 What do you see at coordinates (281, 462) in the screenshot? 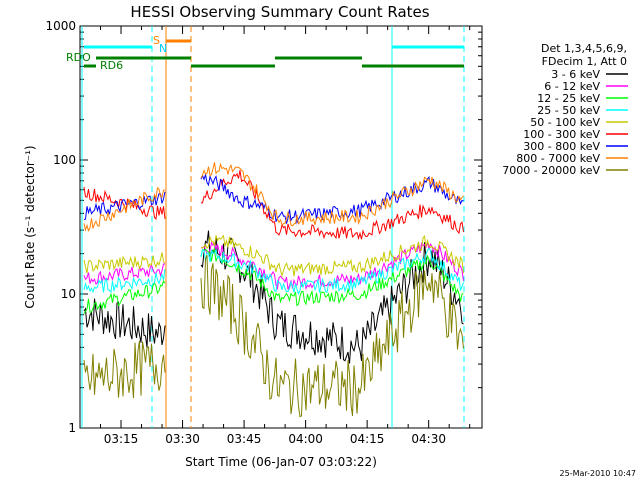
I see `x-axis-label: Start Time (06-Jan-07 03:03:22)` at bounding box center [281, 462].